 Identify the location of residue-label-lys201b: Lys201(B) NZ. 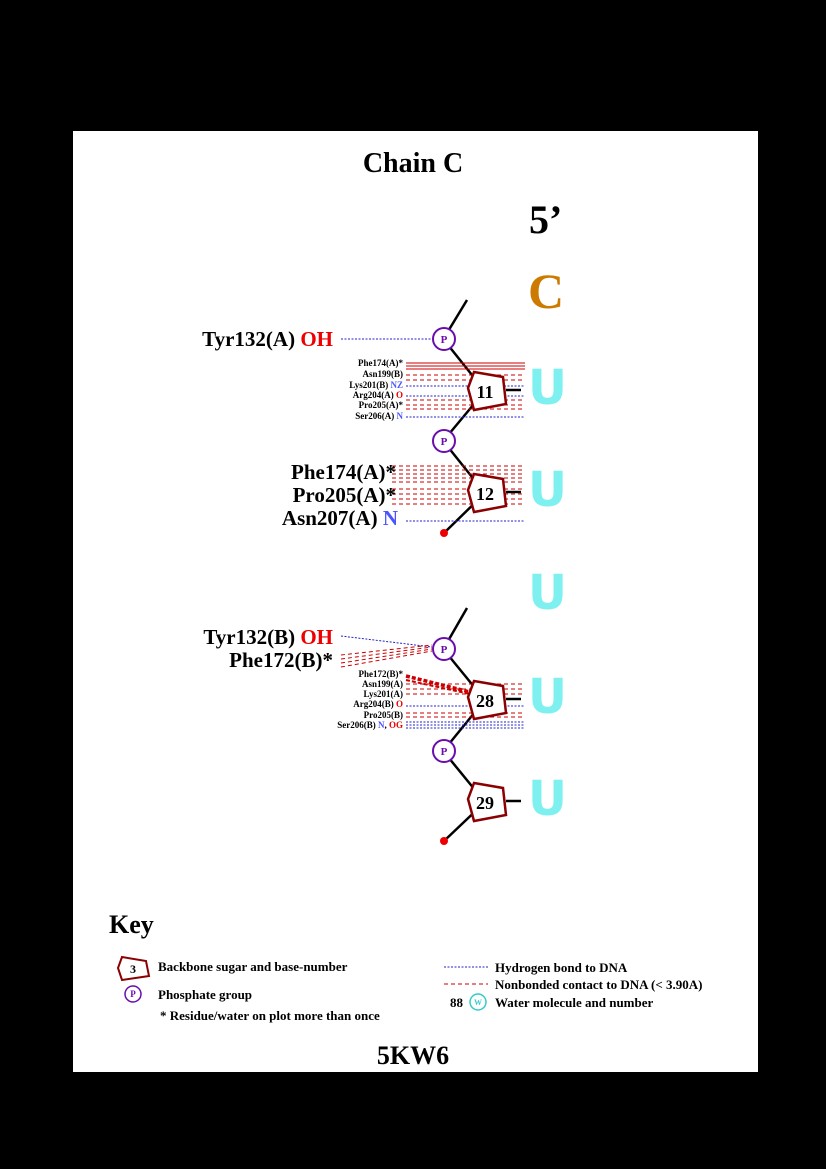
(376, 385).